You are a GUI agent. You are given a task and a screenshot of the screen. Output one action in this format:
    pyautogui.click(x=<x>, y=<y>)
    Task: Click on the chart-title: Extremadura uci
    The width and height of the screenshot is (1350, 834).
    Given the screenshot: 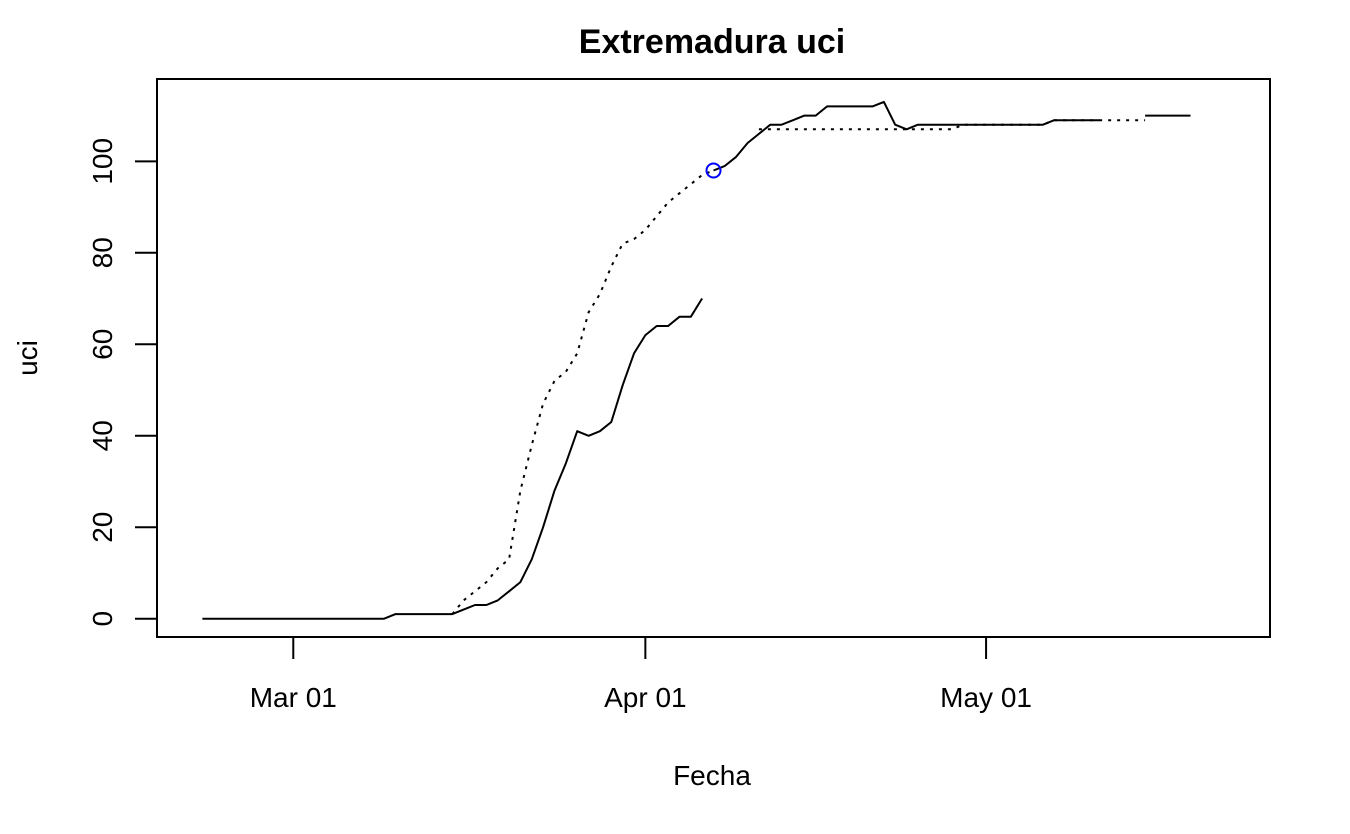 What is the action you would take?
    pyautogui.click(x=712, y=42)
    